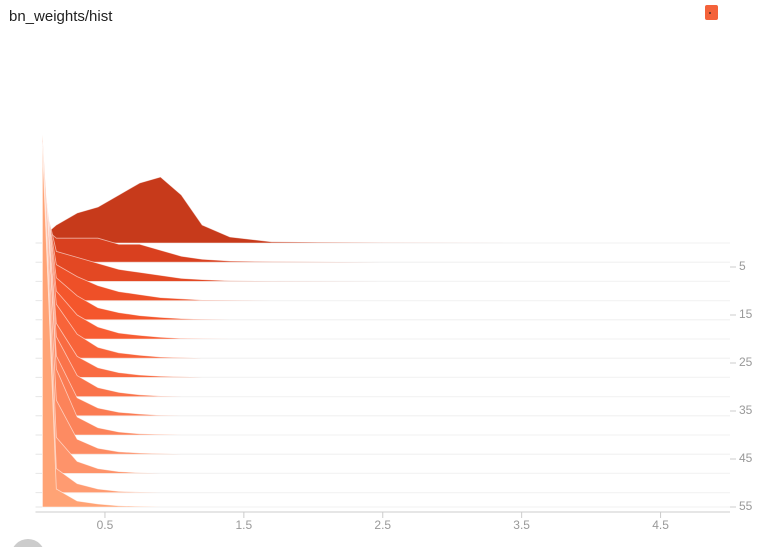 The image size is (780, 547). What do you see at coordinates (61, 16) in the screenshot?
I see `chart-title: bn_weights/hist` at bounding box center [61, 16].